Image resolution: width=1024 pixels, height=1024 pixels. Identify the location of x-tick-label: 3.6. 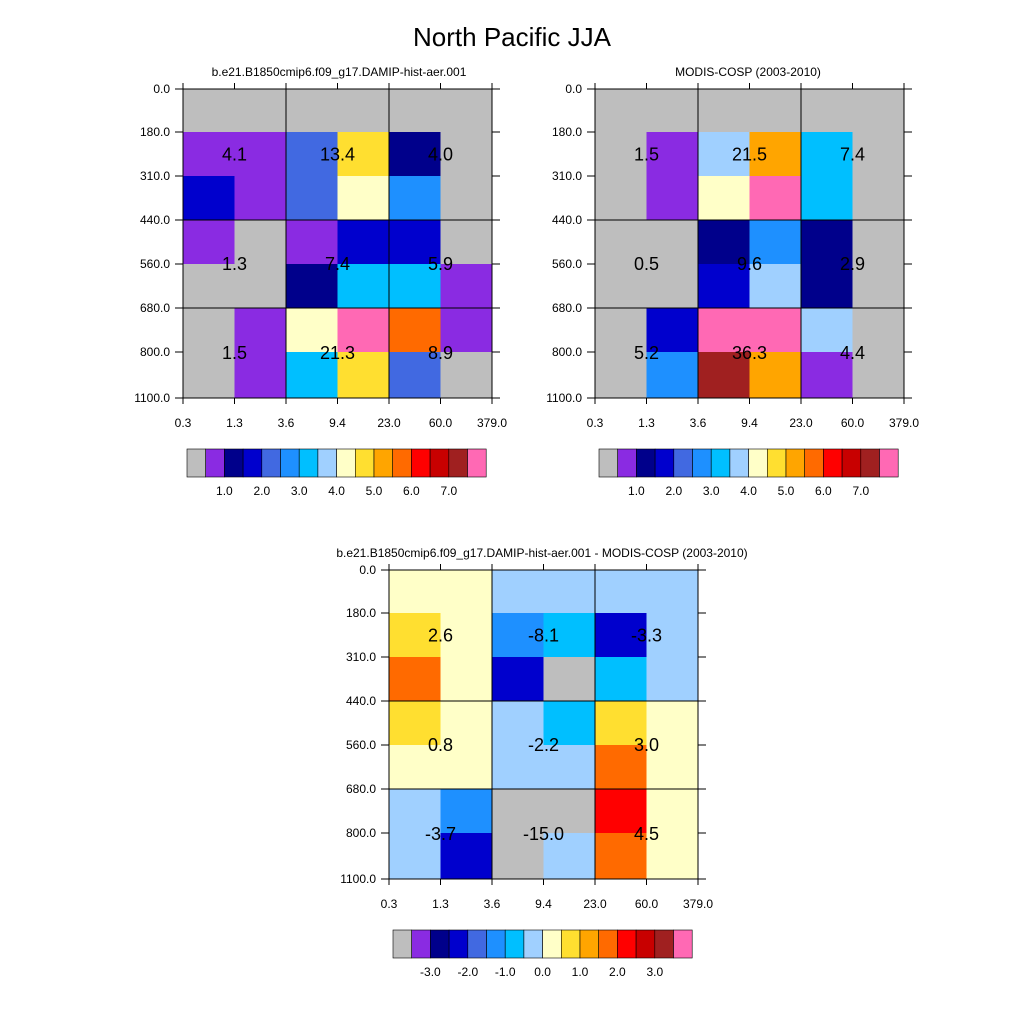
(492, 904).